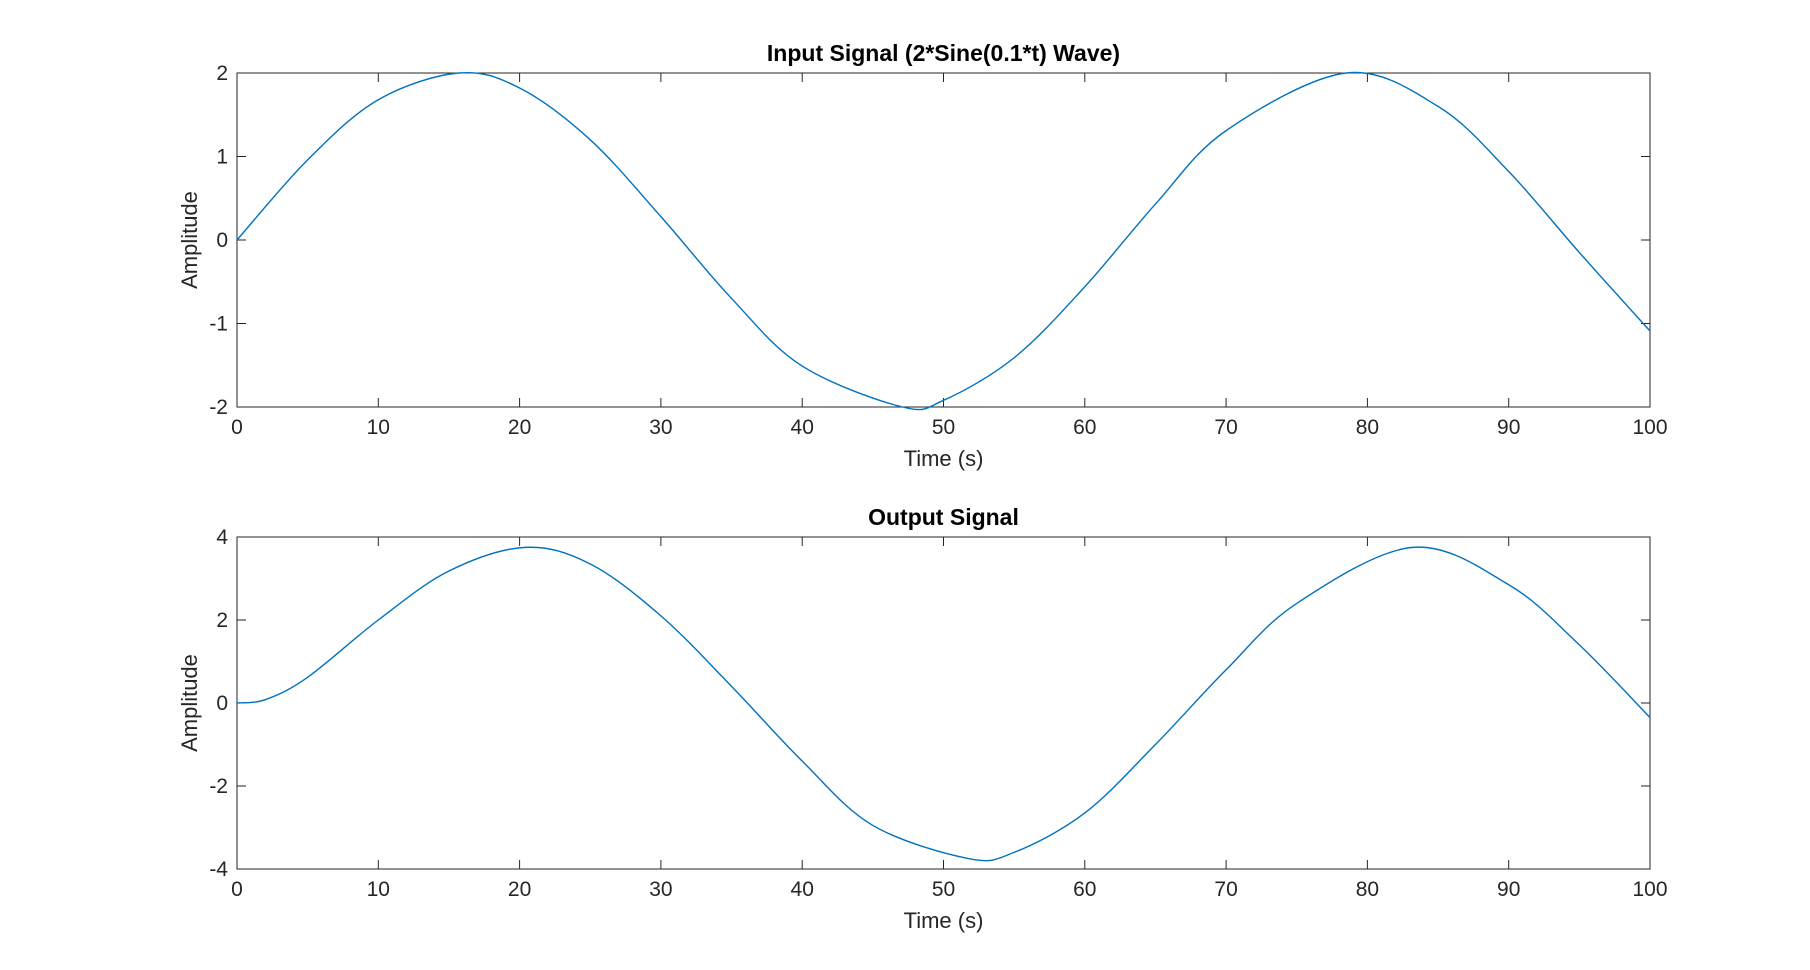 The width and height of the screenshot is (1810, 970). I want to click on input-x-tick-label: 10, so click(378, 427).